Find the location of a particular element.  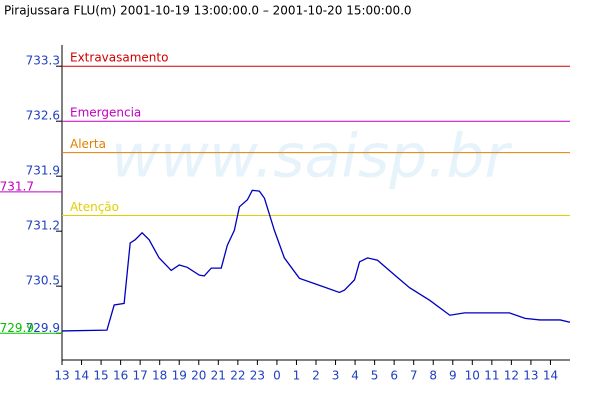

x-tick-label: 10 is located at coordinates (472, 376).